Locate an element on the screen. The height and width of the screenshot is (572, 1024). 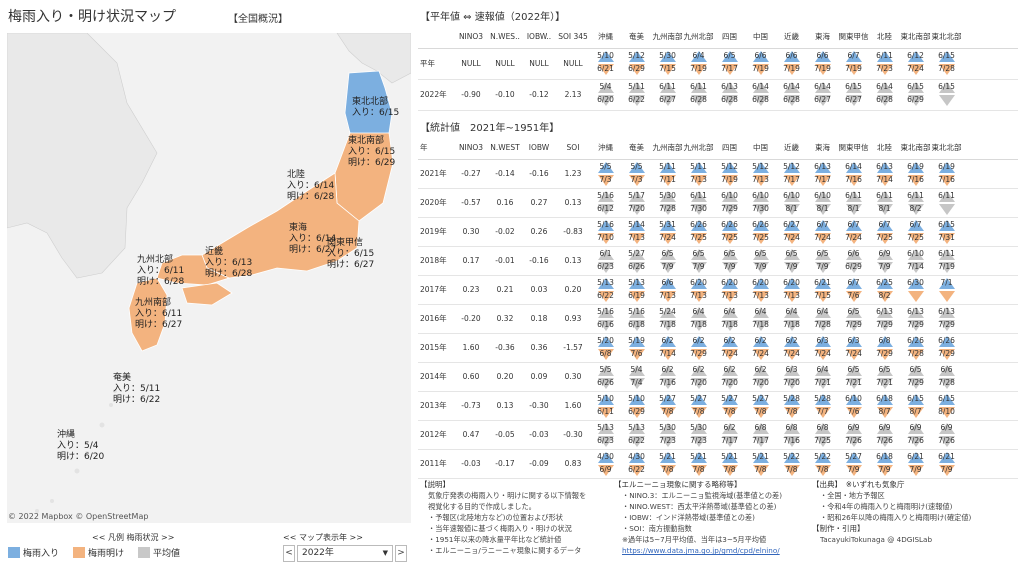
date-cell: 5/5 7/3 is located at coordinates (605, 174).